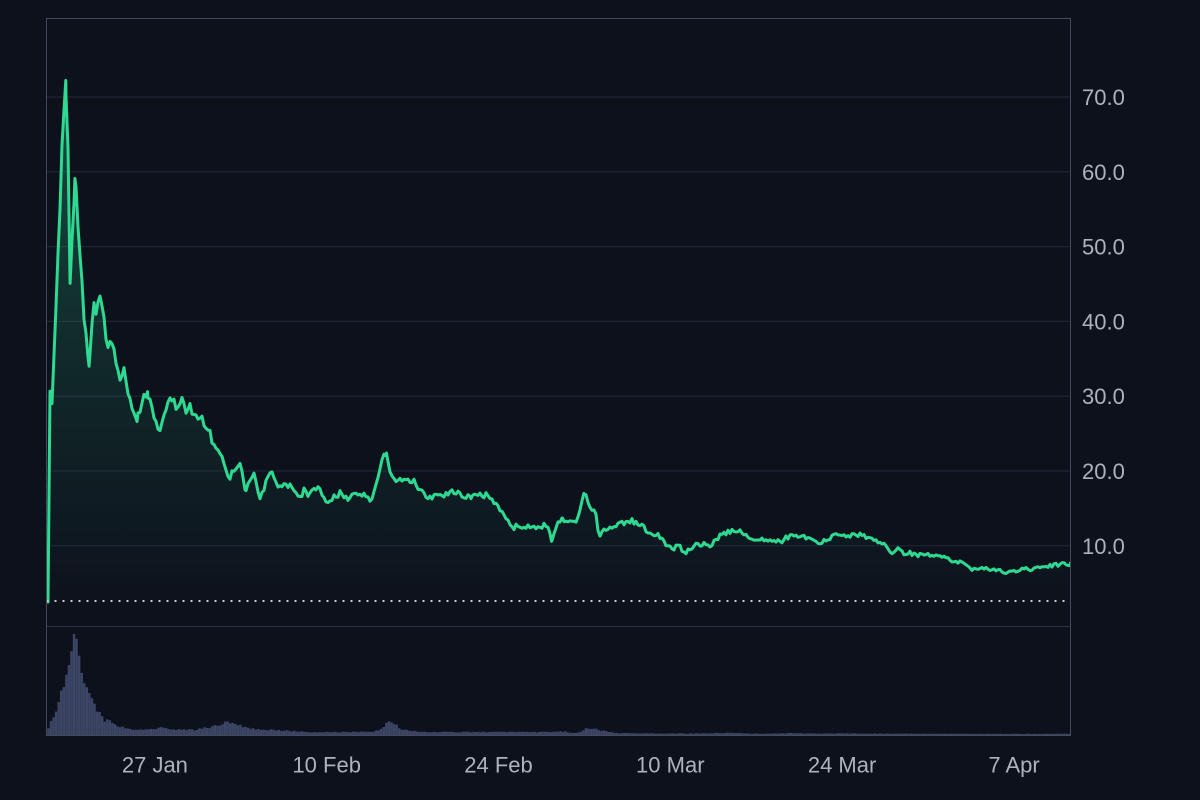 The image size is (1200, 800). What do you see at coordinates (498, 765) in the screenshot?
I see `svg-text: 24 Feb` at bounding box center [498, 765].